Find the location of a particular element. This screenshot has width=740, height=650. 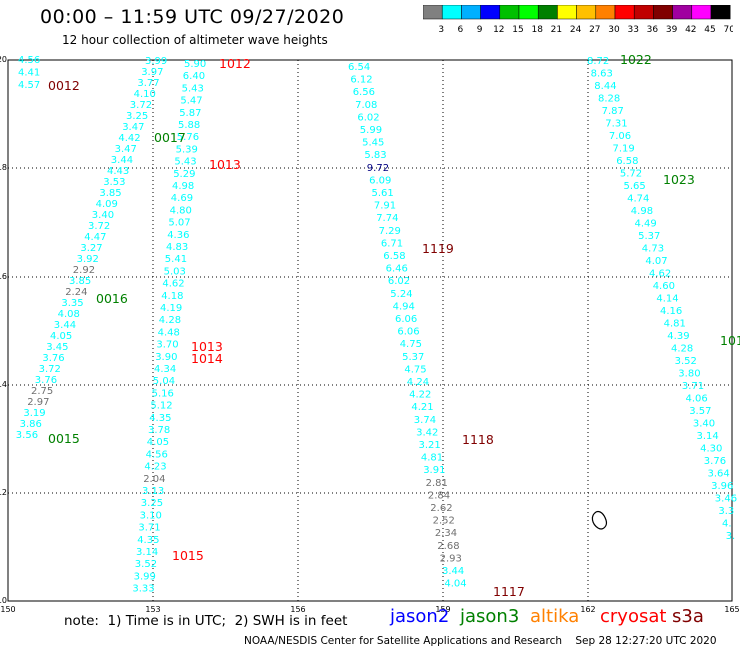

swh-value: 3.76 is located at coordinates (715, 461).